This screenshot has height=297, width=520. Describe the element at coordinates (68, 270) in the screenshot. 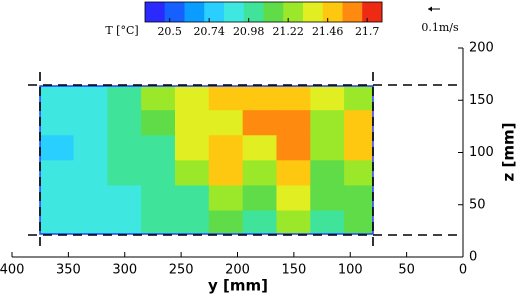

I see `x-tick-label: 350` at that location.